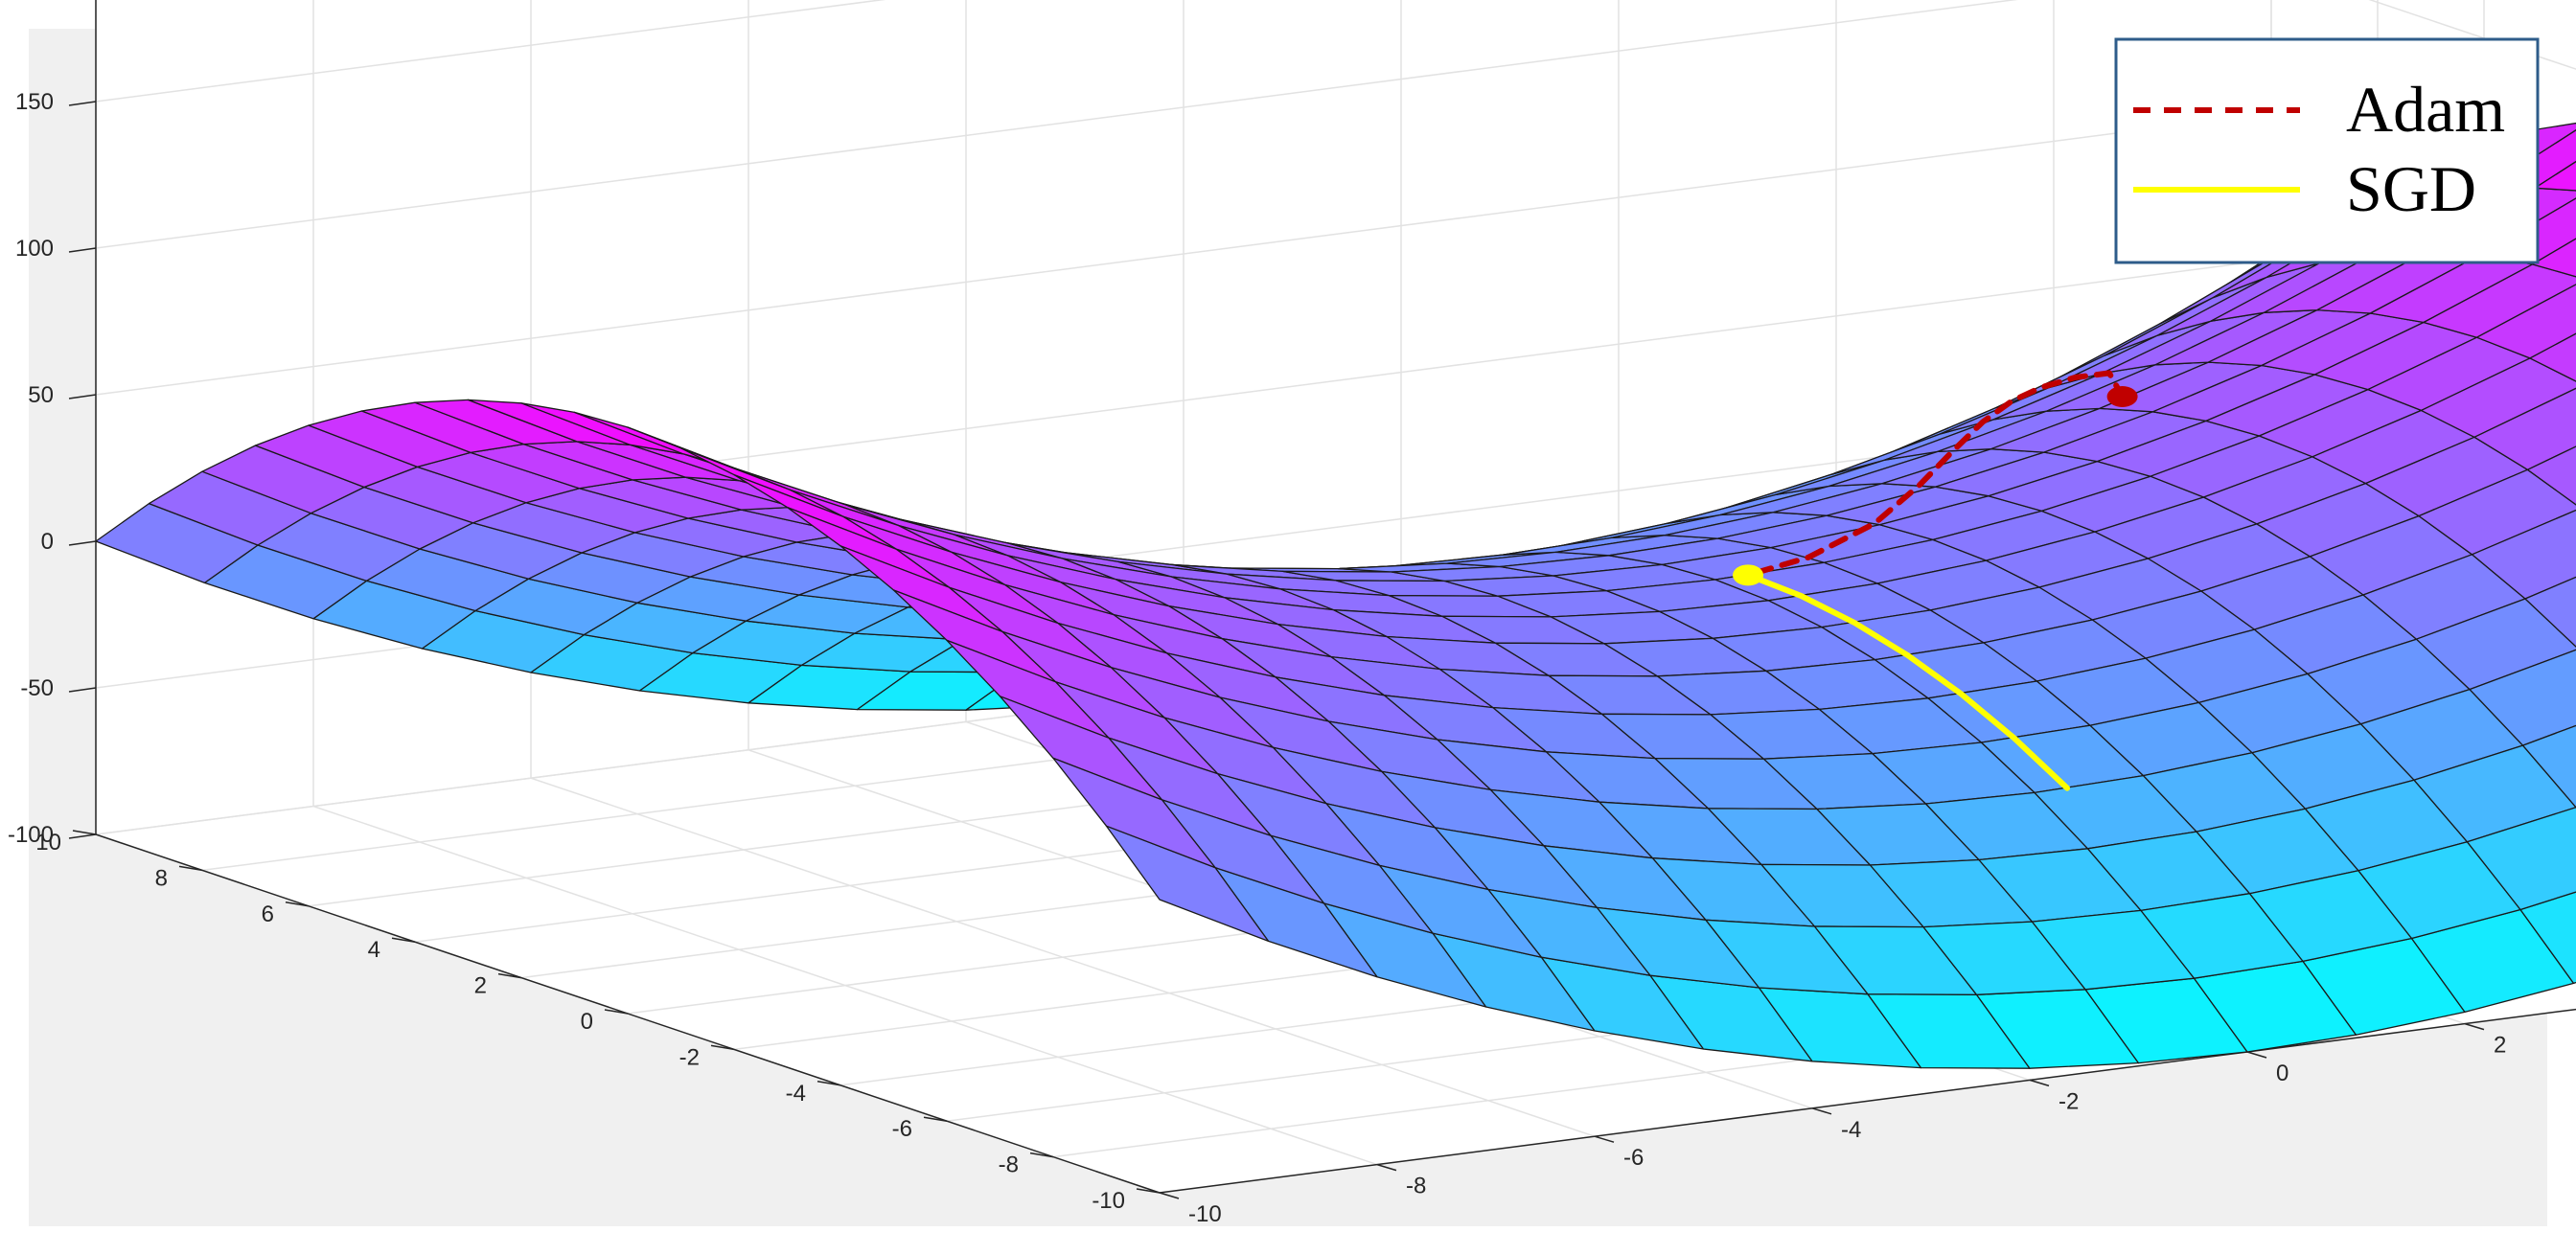 The width and height of the screenshot is (2576, 1255). Describe the element at coordinates (1633, 1158) in the screenshot. I see `x-tick-label: -6` at that location.